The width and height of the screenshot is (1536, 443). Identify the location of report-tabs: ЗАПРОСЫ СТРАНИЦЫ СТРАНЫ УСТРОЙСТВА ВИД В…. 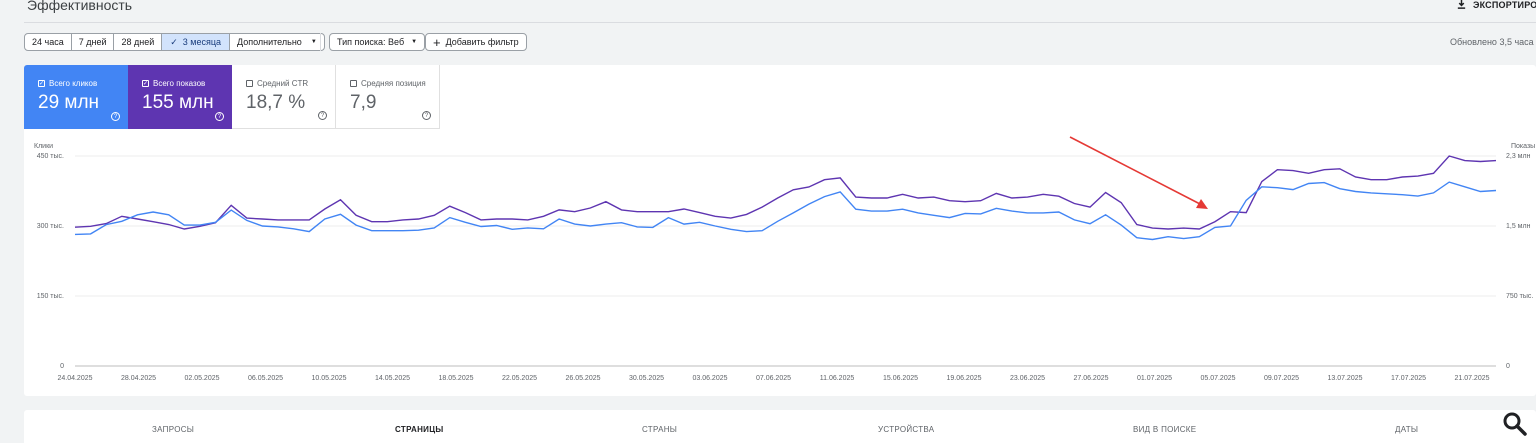
(780, 426).